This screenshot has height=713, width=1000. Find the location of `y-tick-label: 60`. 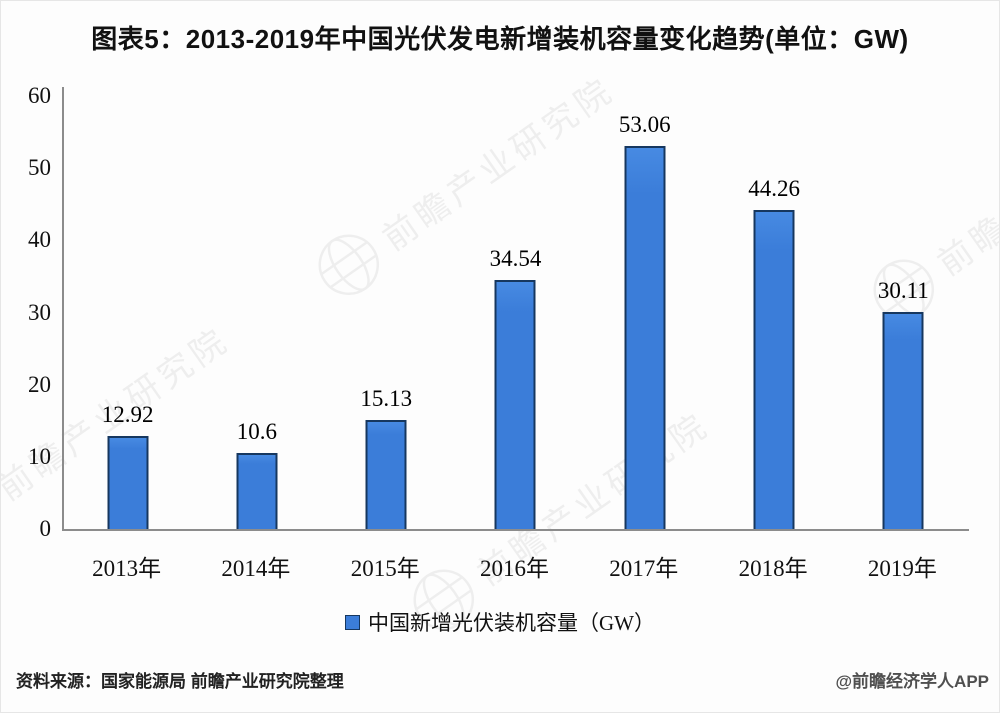

y-tick-label: 60 is located at coordinates (39, 95).